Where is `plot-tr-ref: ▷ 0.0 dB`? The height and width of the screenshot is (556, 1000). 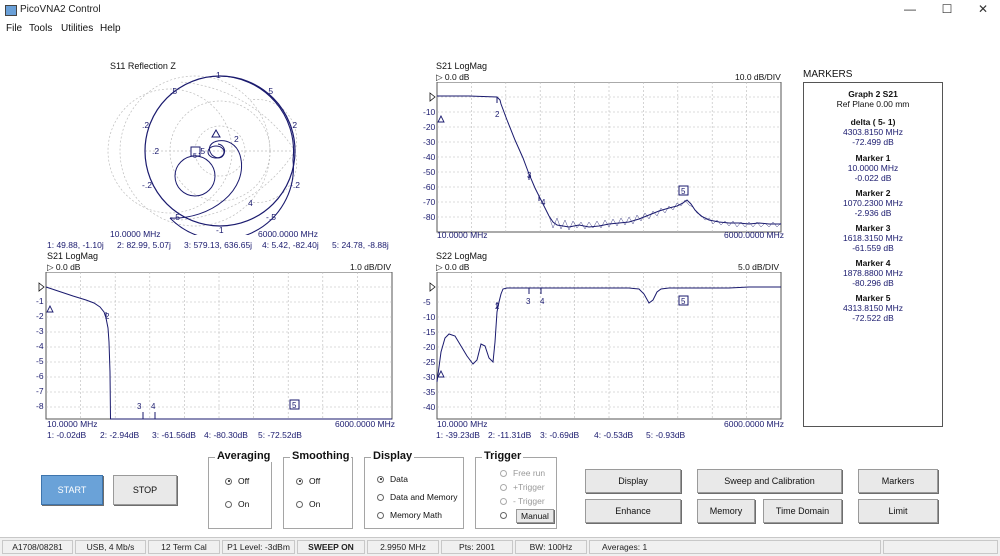
plot-tr-ref: ▷ 0.0 dB is located at coordinates (453, 77).